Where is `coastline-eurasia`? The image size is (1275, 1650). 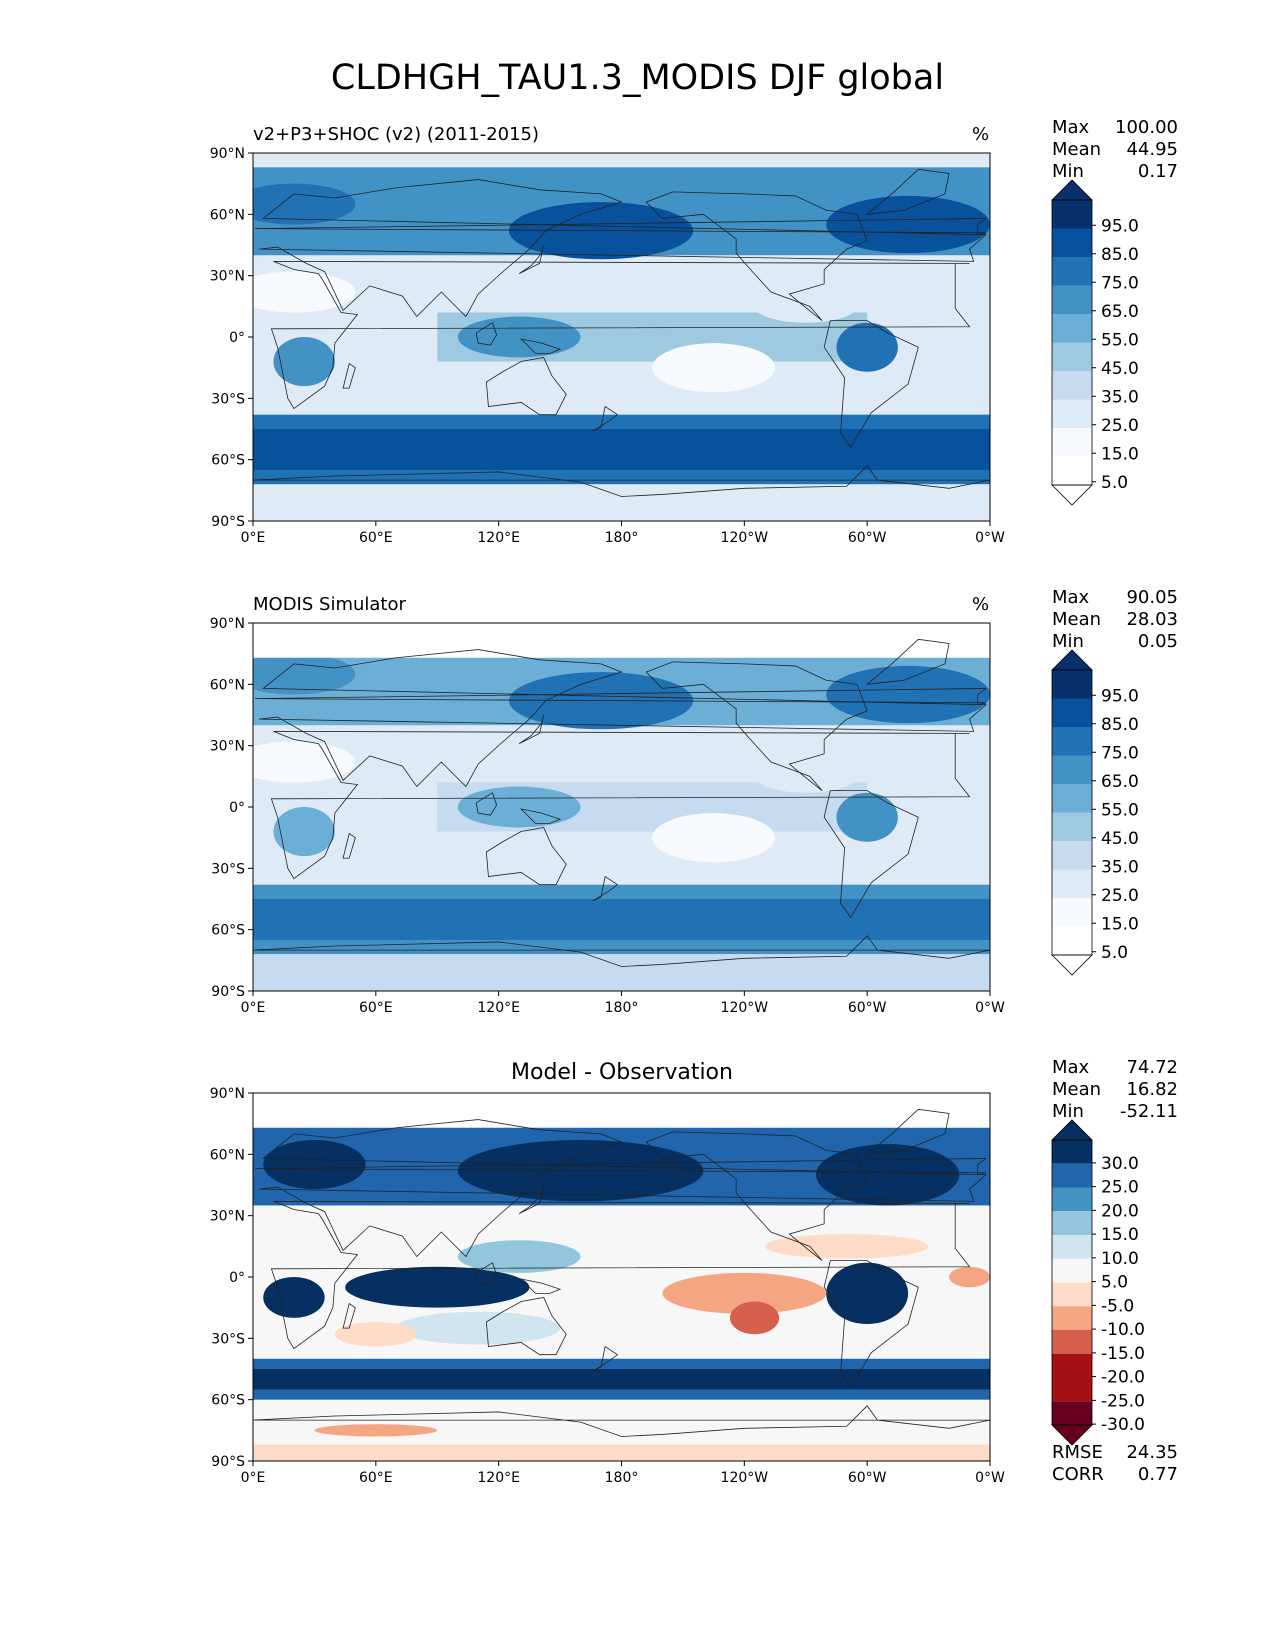
coastline-eurasia is located at coordinates (623, 718).